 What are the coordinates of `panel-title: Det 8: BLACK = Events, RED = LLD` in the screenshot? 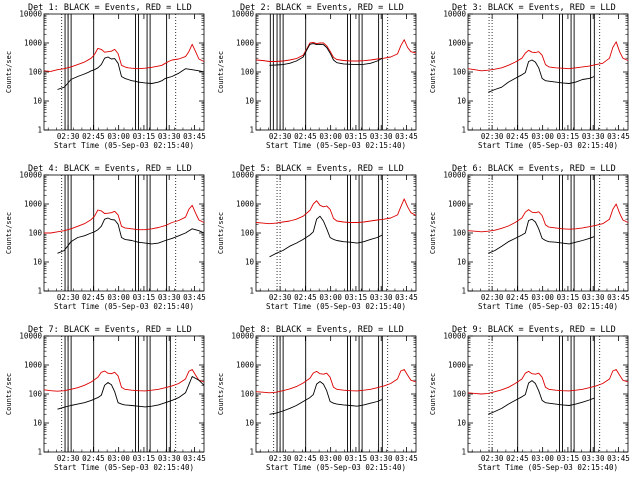 It's located at (322, 330).